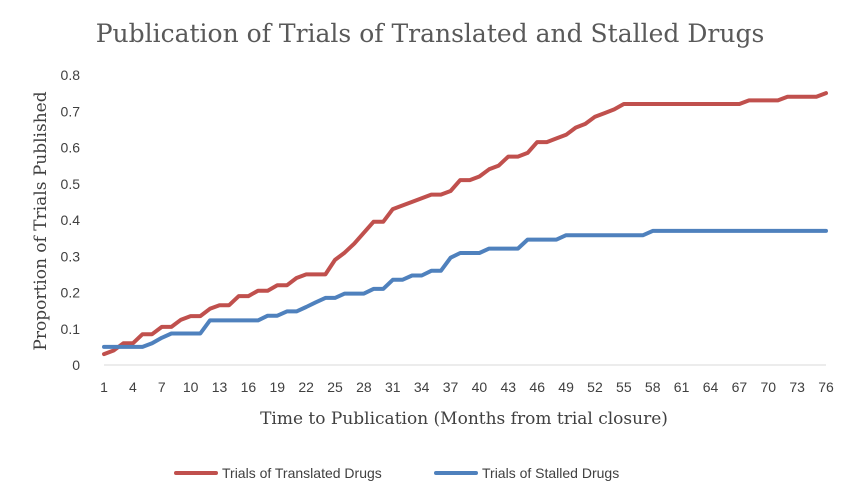 The height and width of the screenshot is (503, 859). Describe the element at coordinates (71, 111) in the screenshot. I see `y-tick-label: 0.7` at that location.